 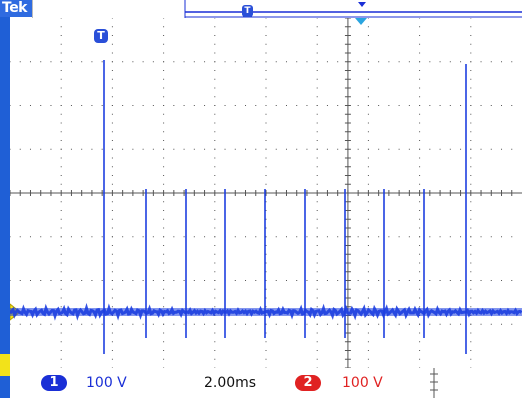 I want to click on channel1-badge: 1, so click(x=54, y=383).